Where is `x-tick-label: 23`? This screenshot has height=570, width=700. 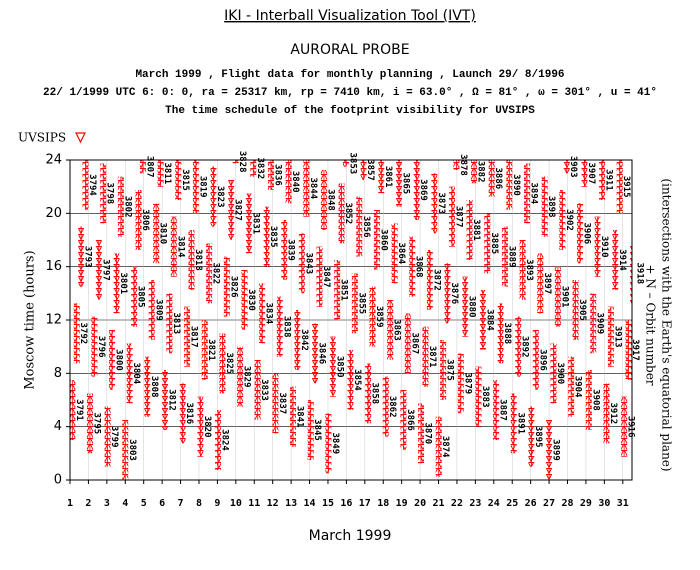 x-tick-label: 23 is located at coordinates (475, 503).